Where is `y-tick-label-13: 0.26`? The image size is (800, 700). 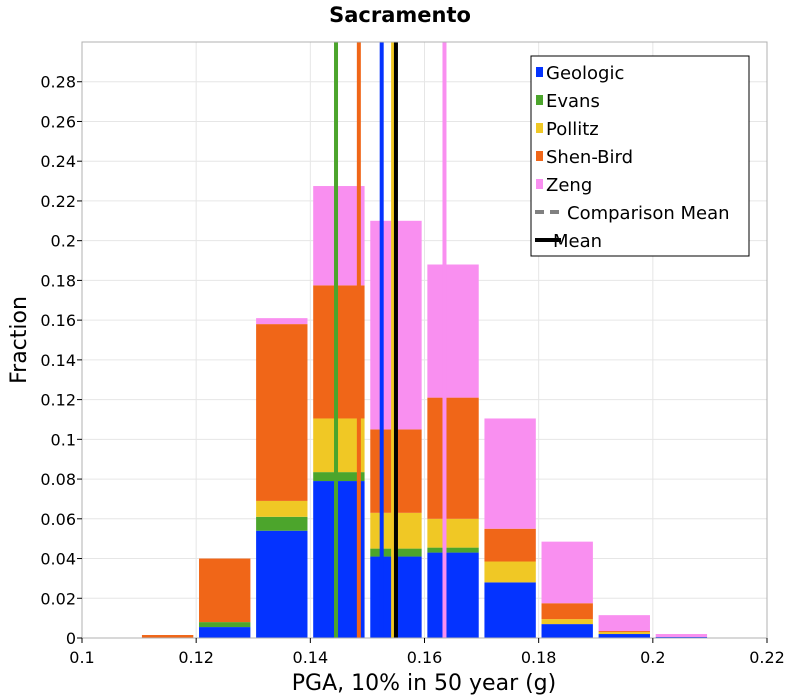 y-tick-label-13: 0.26 is located at coordinates (58, 121).